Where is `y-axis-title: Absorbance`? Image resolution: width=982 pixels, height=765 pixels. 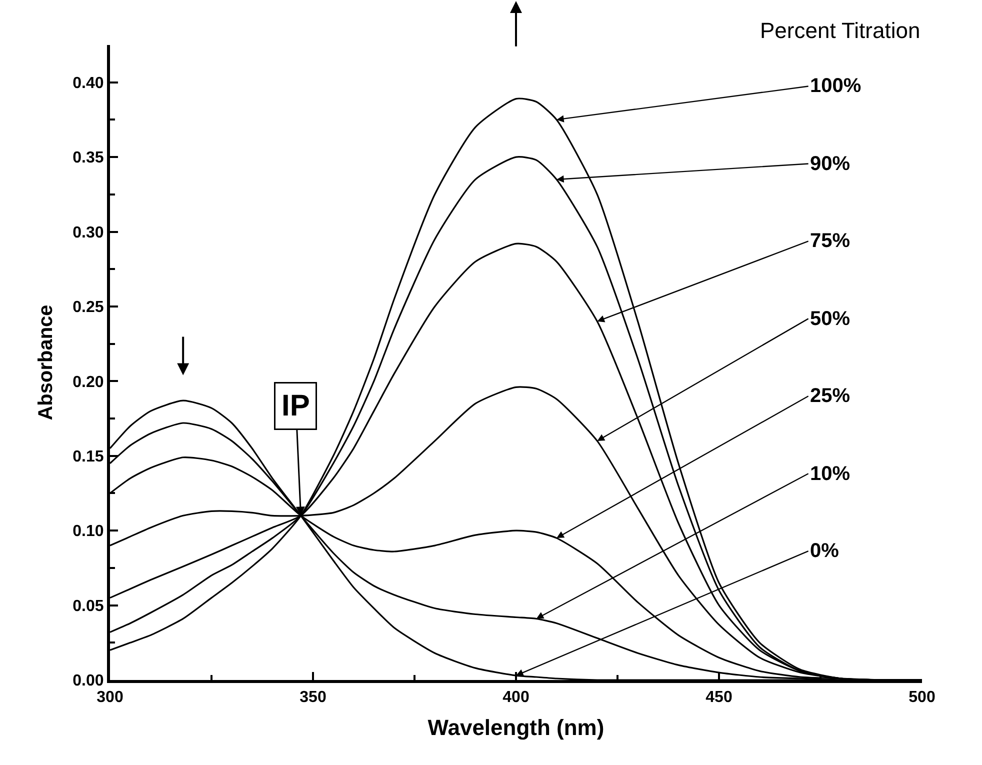 y-axis-title: Absorbance is located at coordinates (46, 362).